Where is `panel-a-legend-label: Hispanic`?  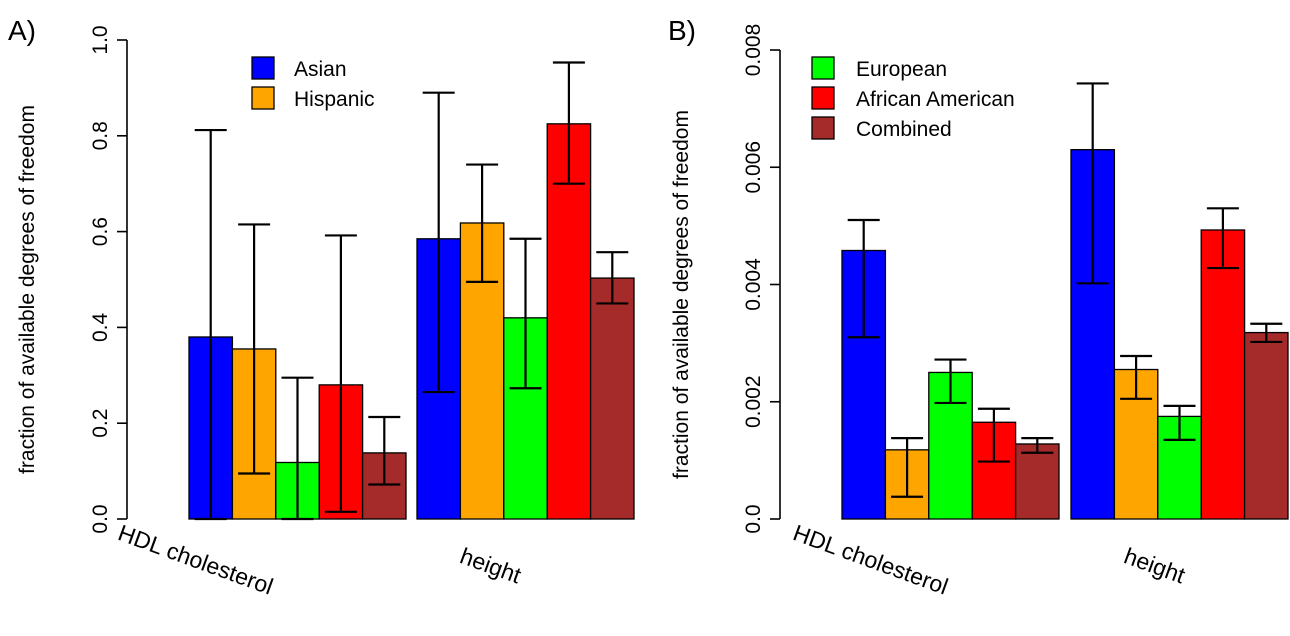
panel-a-legend-label: Hispanic is located at coordinates (334, 99).